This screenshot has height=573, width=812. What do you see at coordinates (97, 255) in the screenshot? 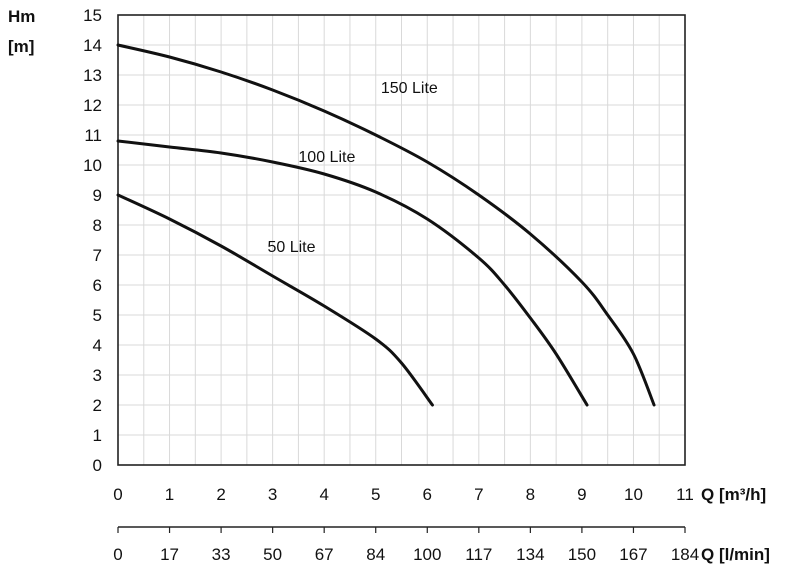
I see `y-tick-label: 7` at bounding box center [97, 255].